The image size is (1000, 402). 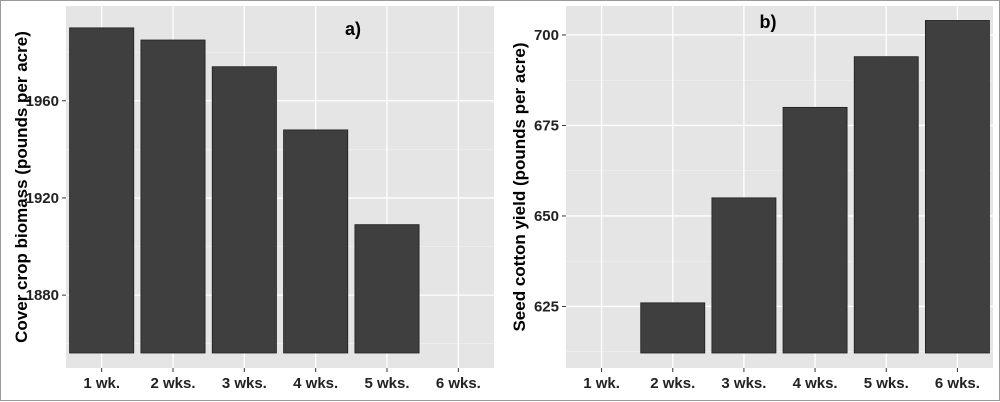 I want to click on panel-a-x-tick-label: 5 wks., so click(x=386, y=383).